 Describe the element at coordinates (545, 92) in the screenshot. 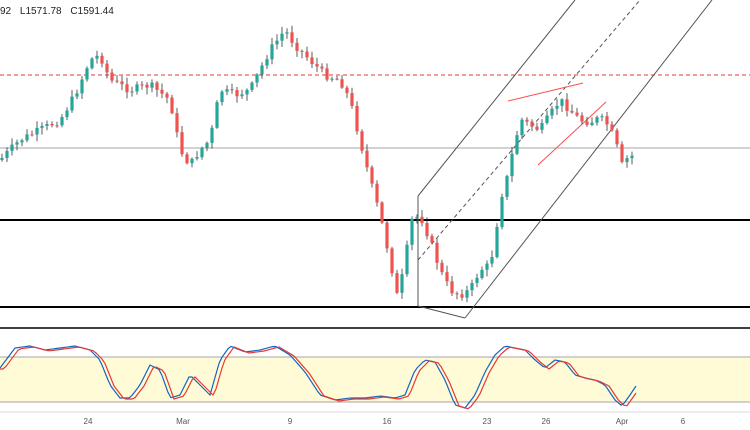

I see `flag-upper-line` at that location.